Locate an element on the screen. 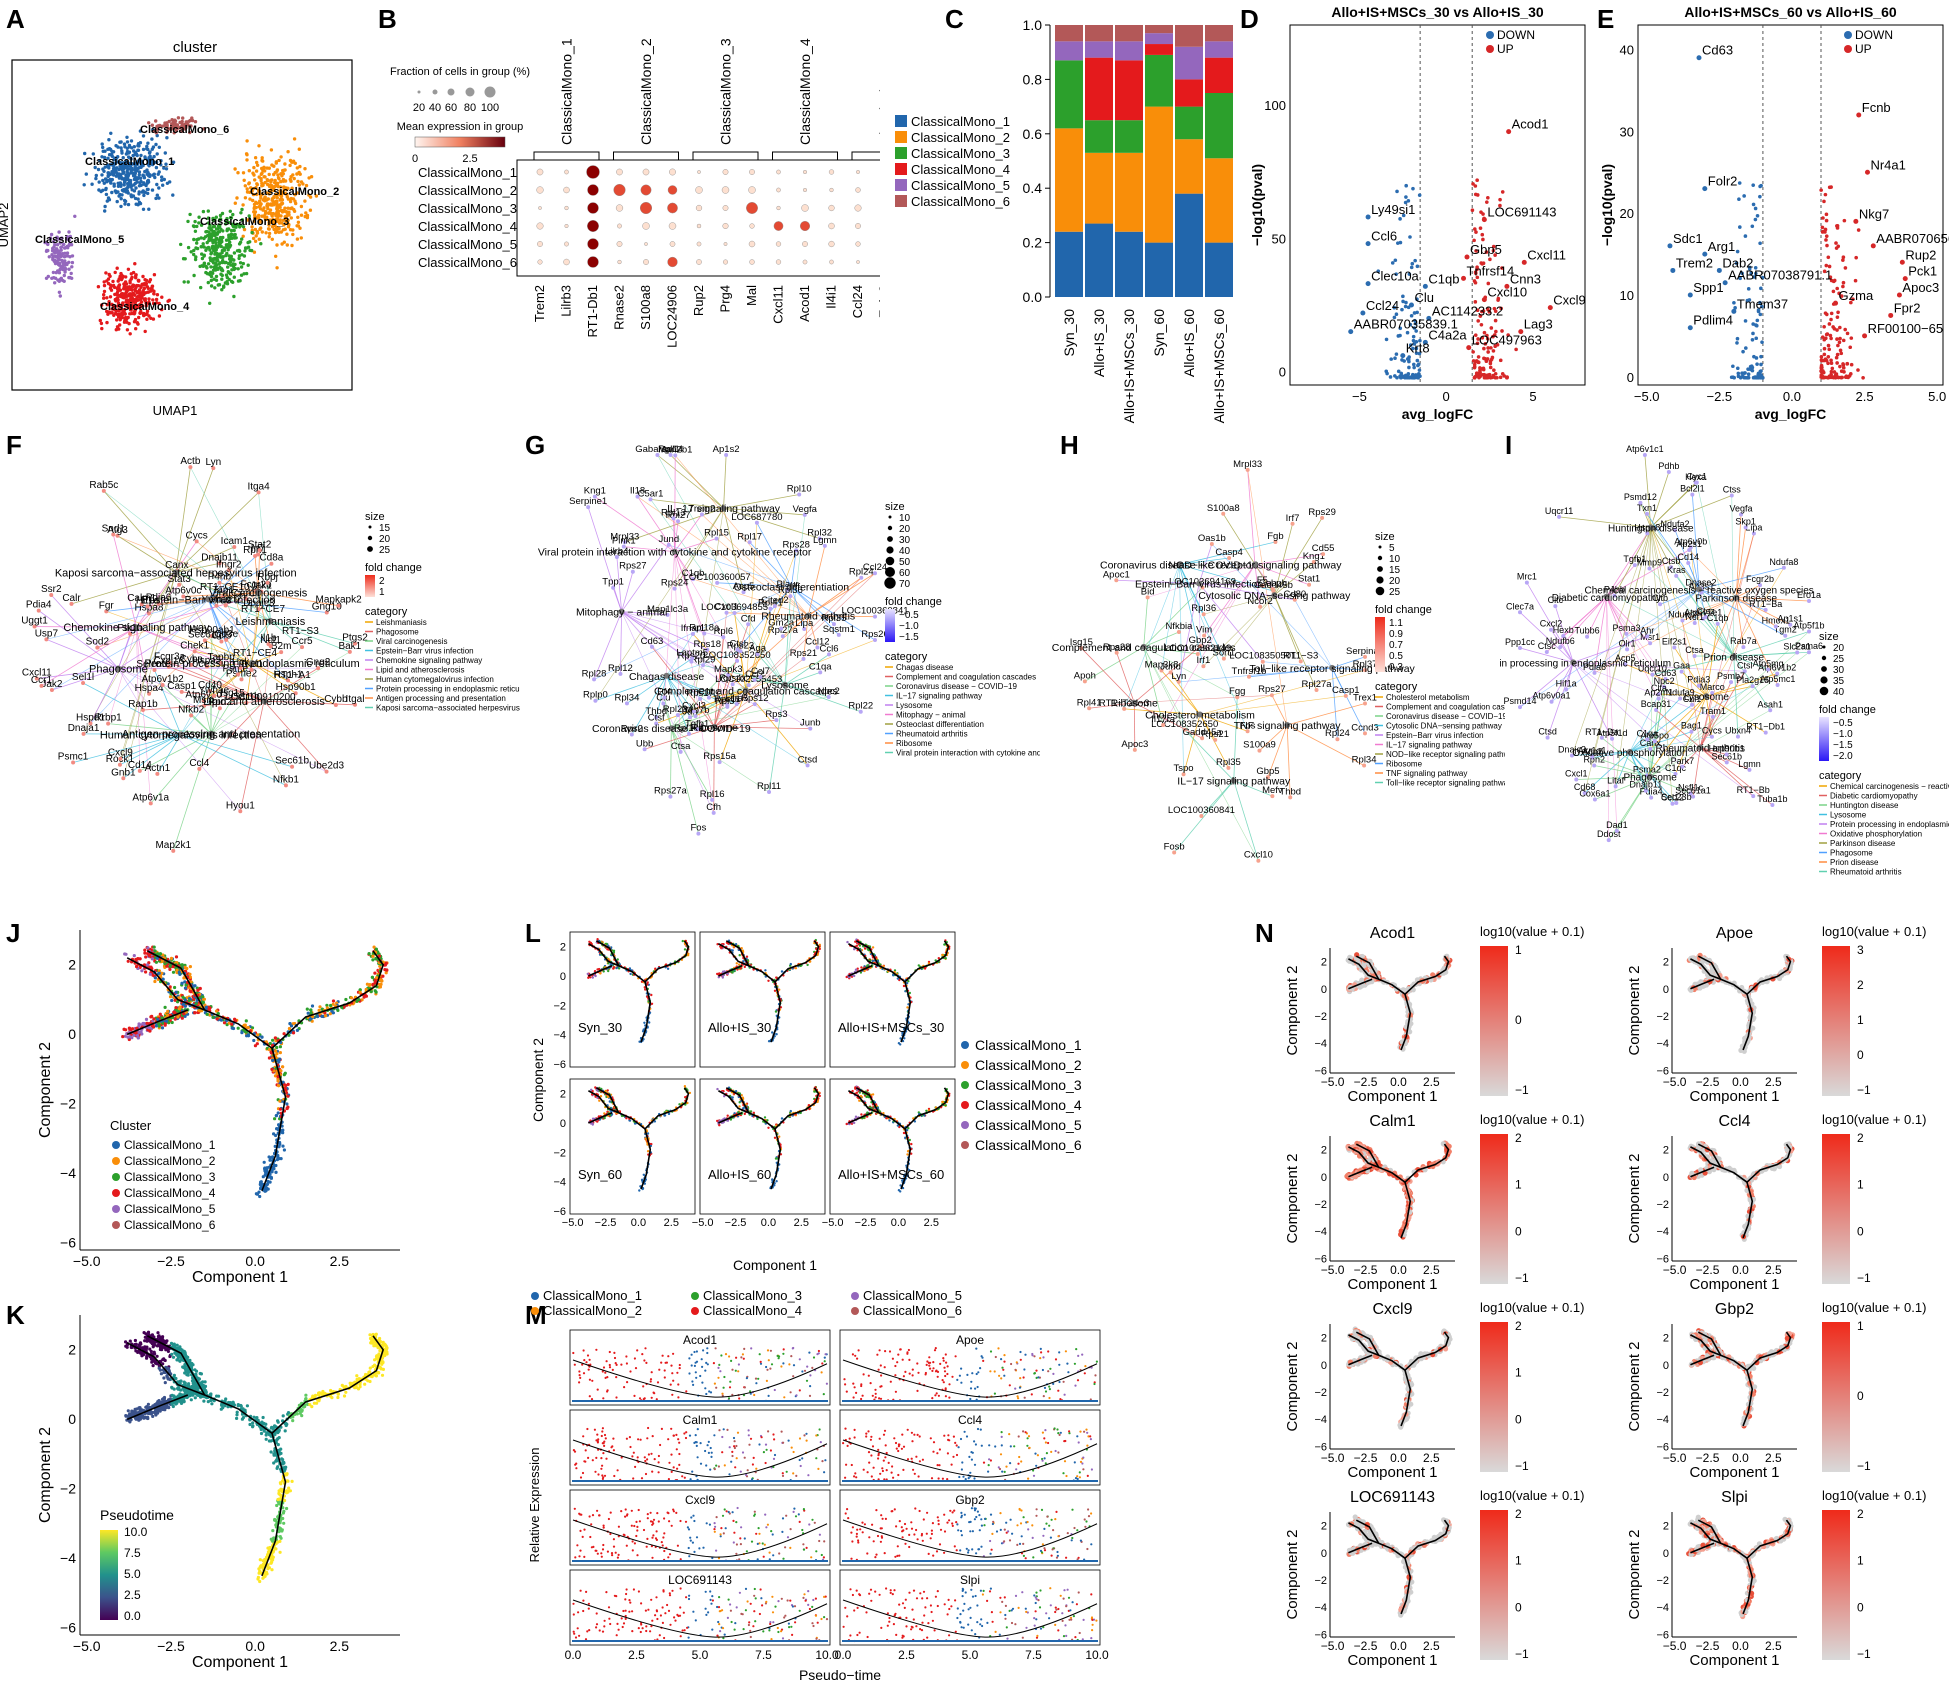 The height and width of the screenshot is (1687, 1949). network-gene-label: Bak1 is located at coordinates (349, 646).